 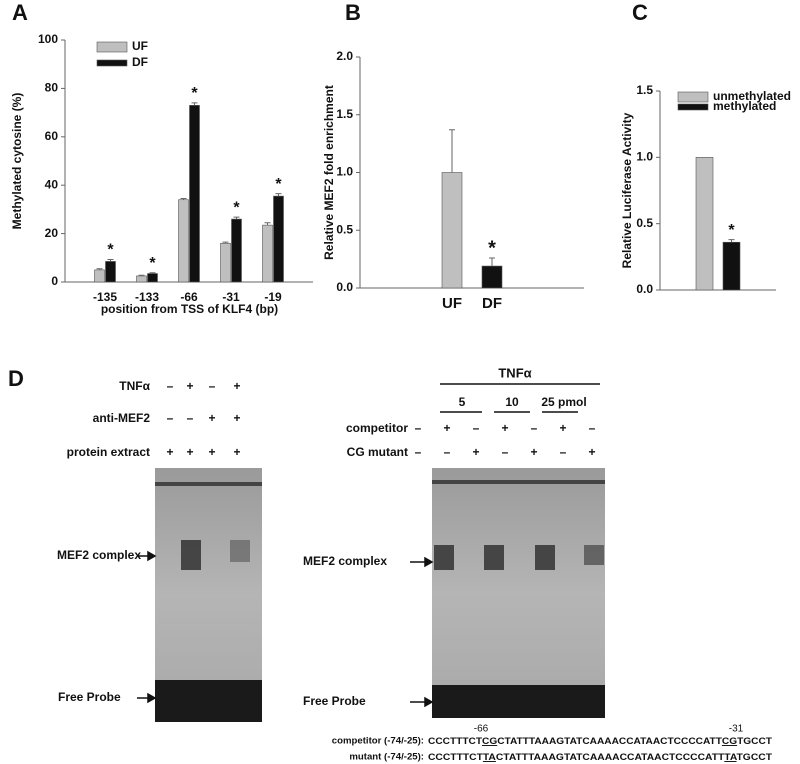 What do you see at coordinates (452, 303) in the screenshot?
I see `x-tick-label: UF` at bounding box center [452, 303].